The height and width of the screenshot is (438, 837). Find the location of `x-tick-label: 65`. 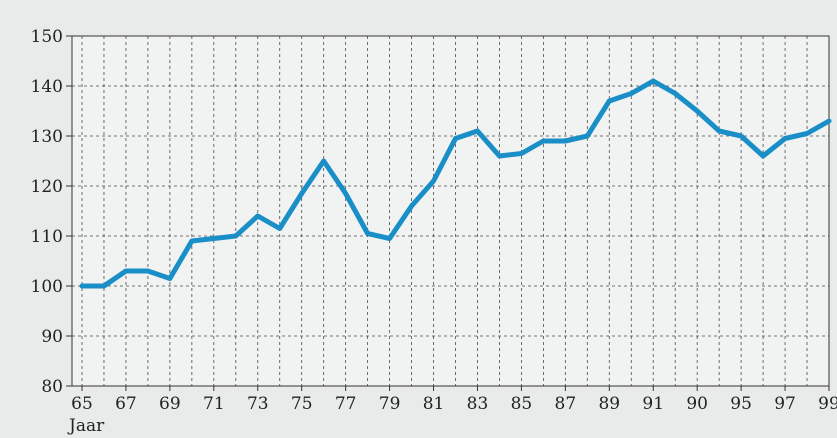

x-tick-label: 65 is located at coordinates (82, 404).